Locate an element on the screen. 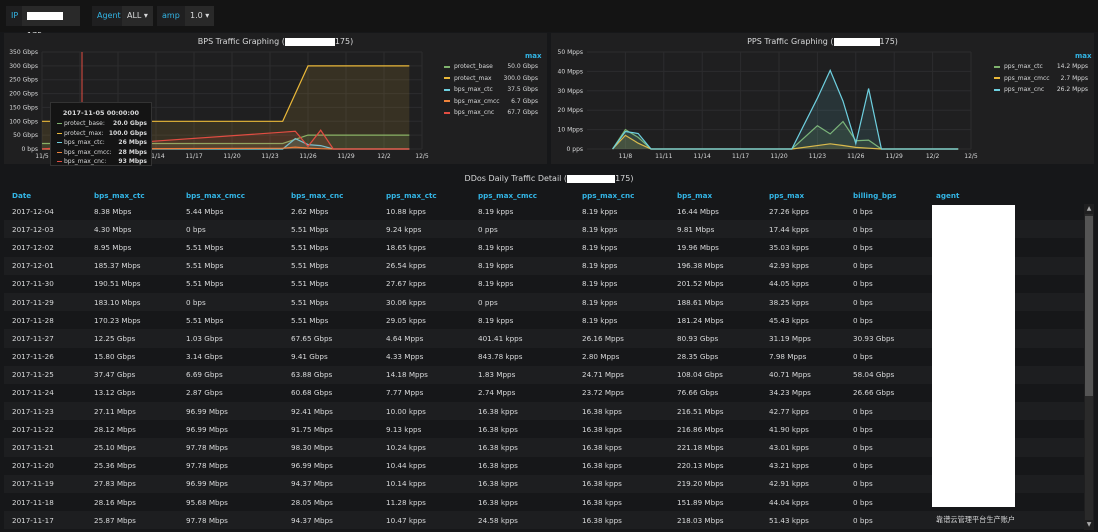 The width and height of the screenshot is (1098, 532). scroll-down-icon: ▼ is located at coordinates (1089, 524).